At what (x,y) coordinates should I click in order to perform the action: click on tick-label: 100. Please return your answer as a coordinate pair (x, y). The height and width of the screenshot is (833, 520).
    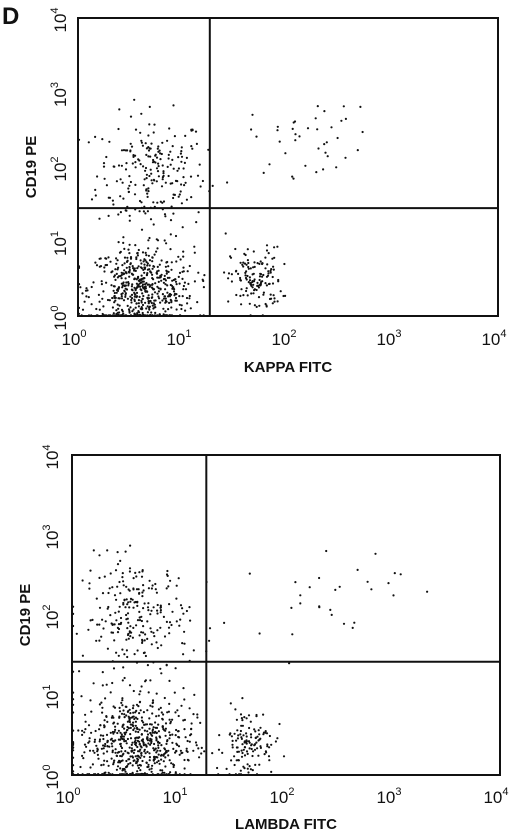
    Looking at the image, I should click on (59, 317).